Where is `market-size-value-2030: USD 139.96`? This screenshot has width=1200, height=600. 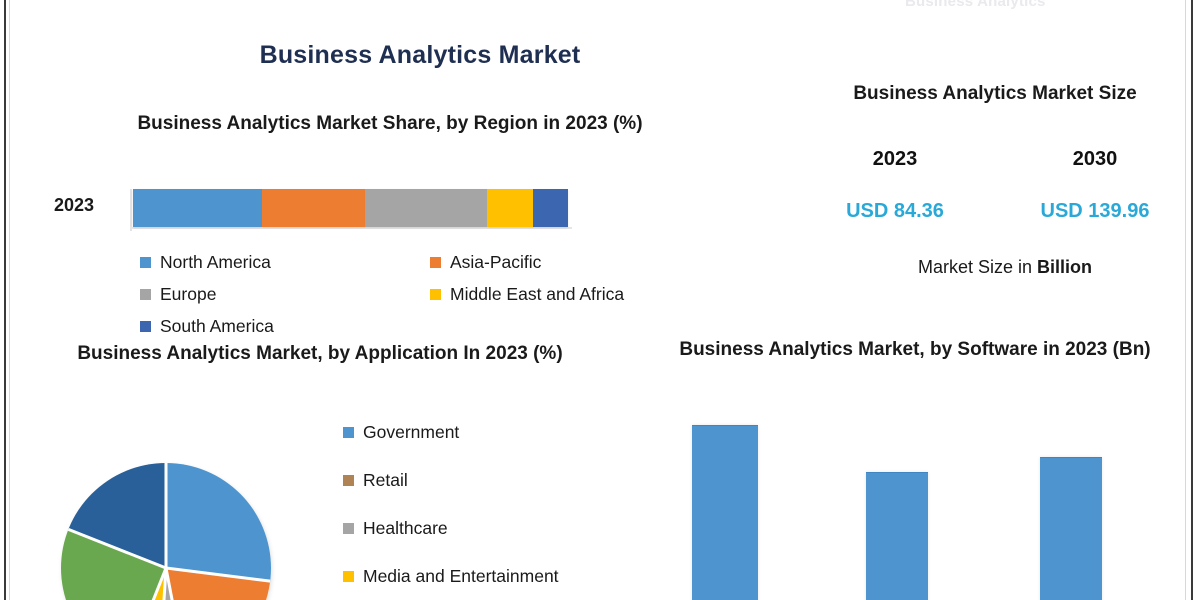 market-size-value-2030: USD 139.96 is located at coordinates (1095, 211).